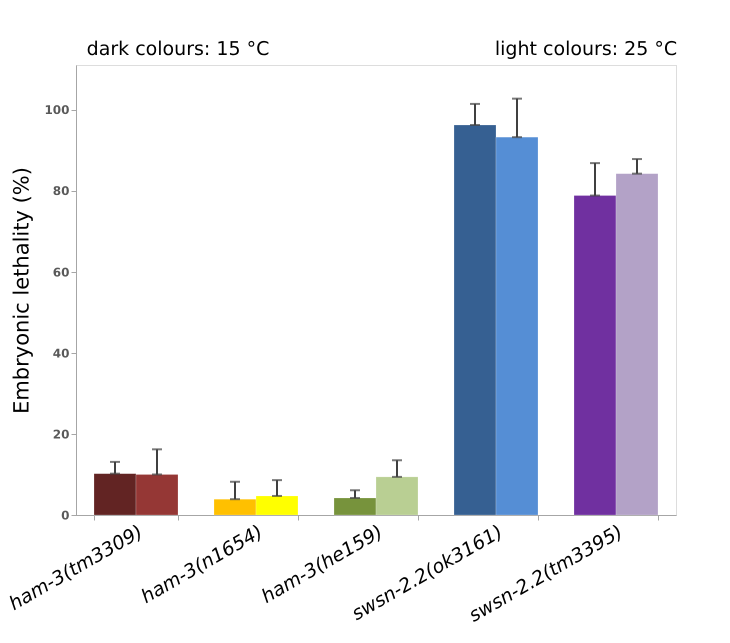  I want to click on y-tick-label: 20, so click(61, 434).